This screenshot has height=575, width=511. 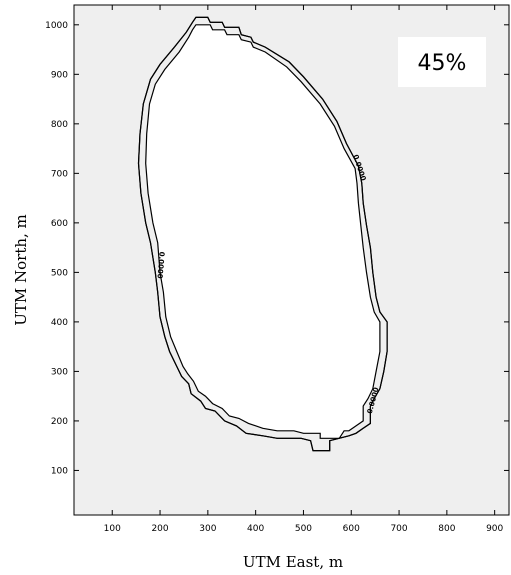 I want to click on y-axis-title: UTM North, m, so click(x=21, y=270).